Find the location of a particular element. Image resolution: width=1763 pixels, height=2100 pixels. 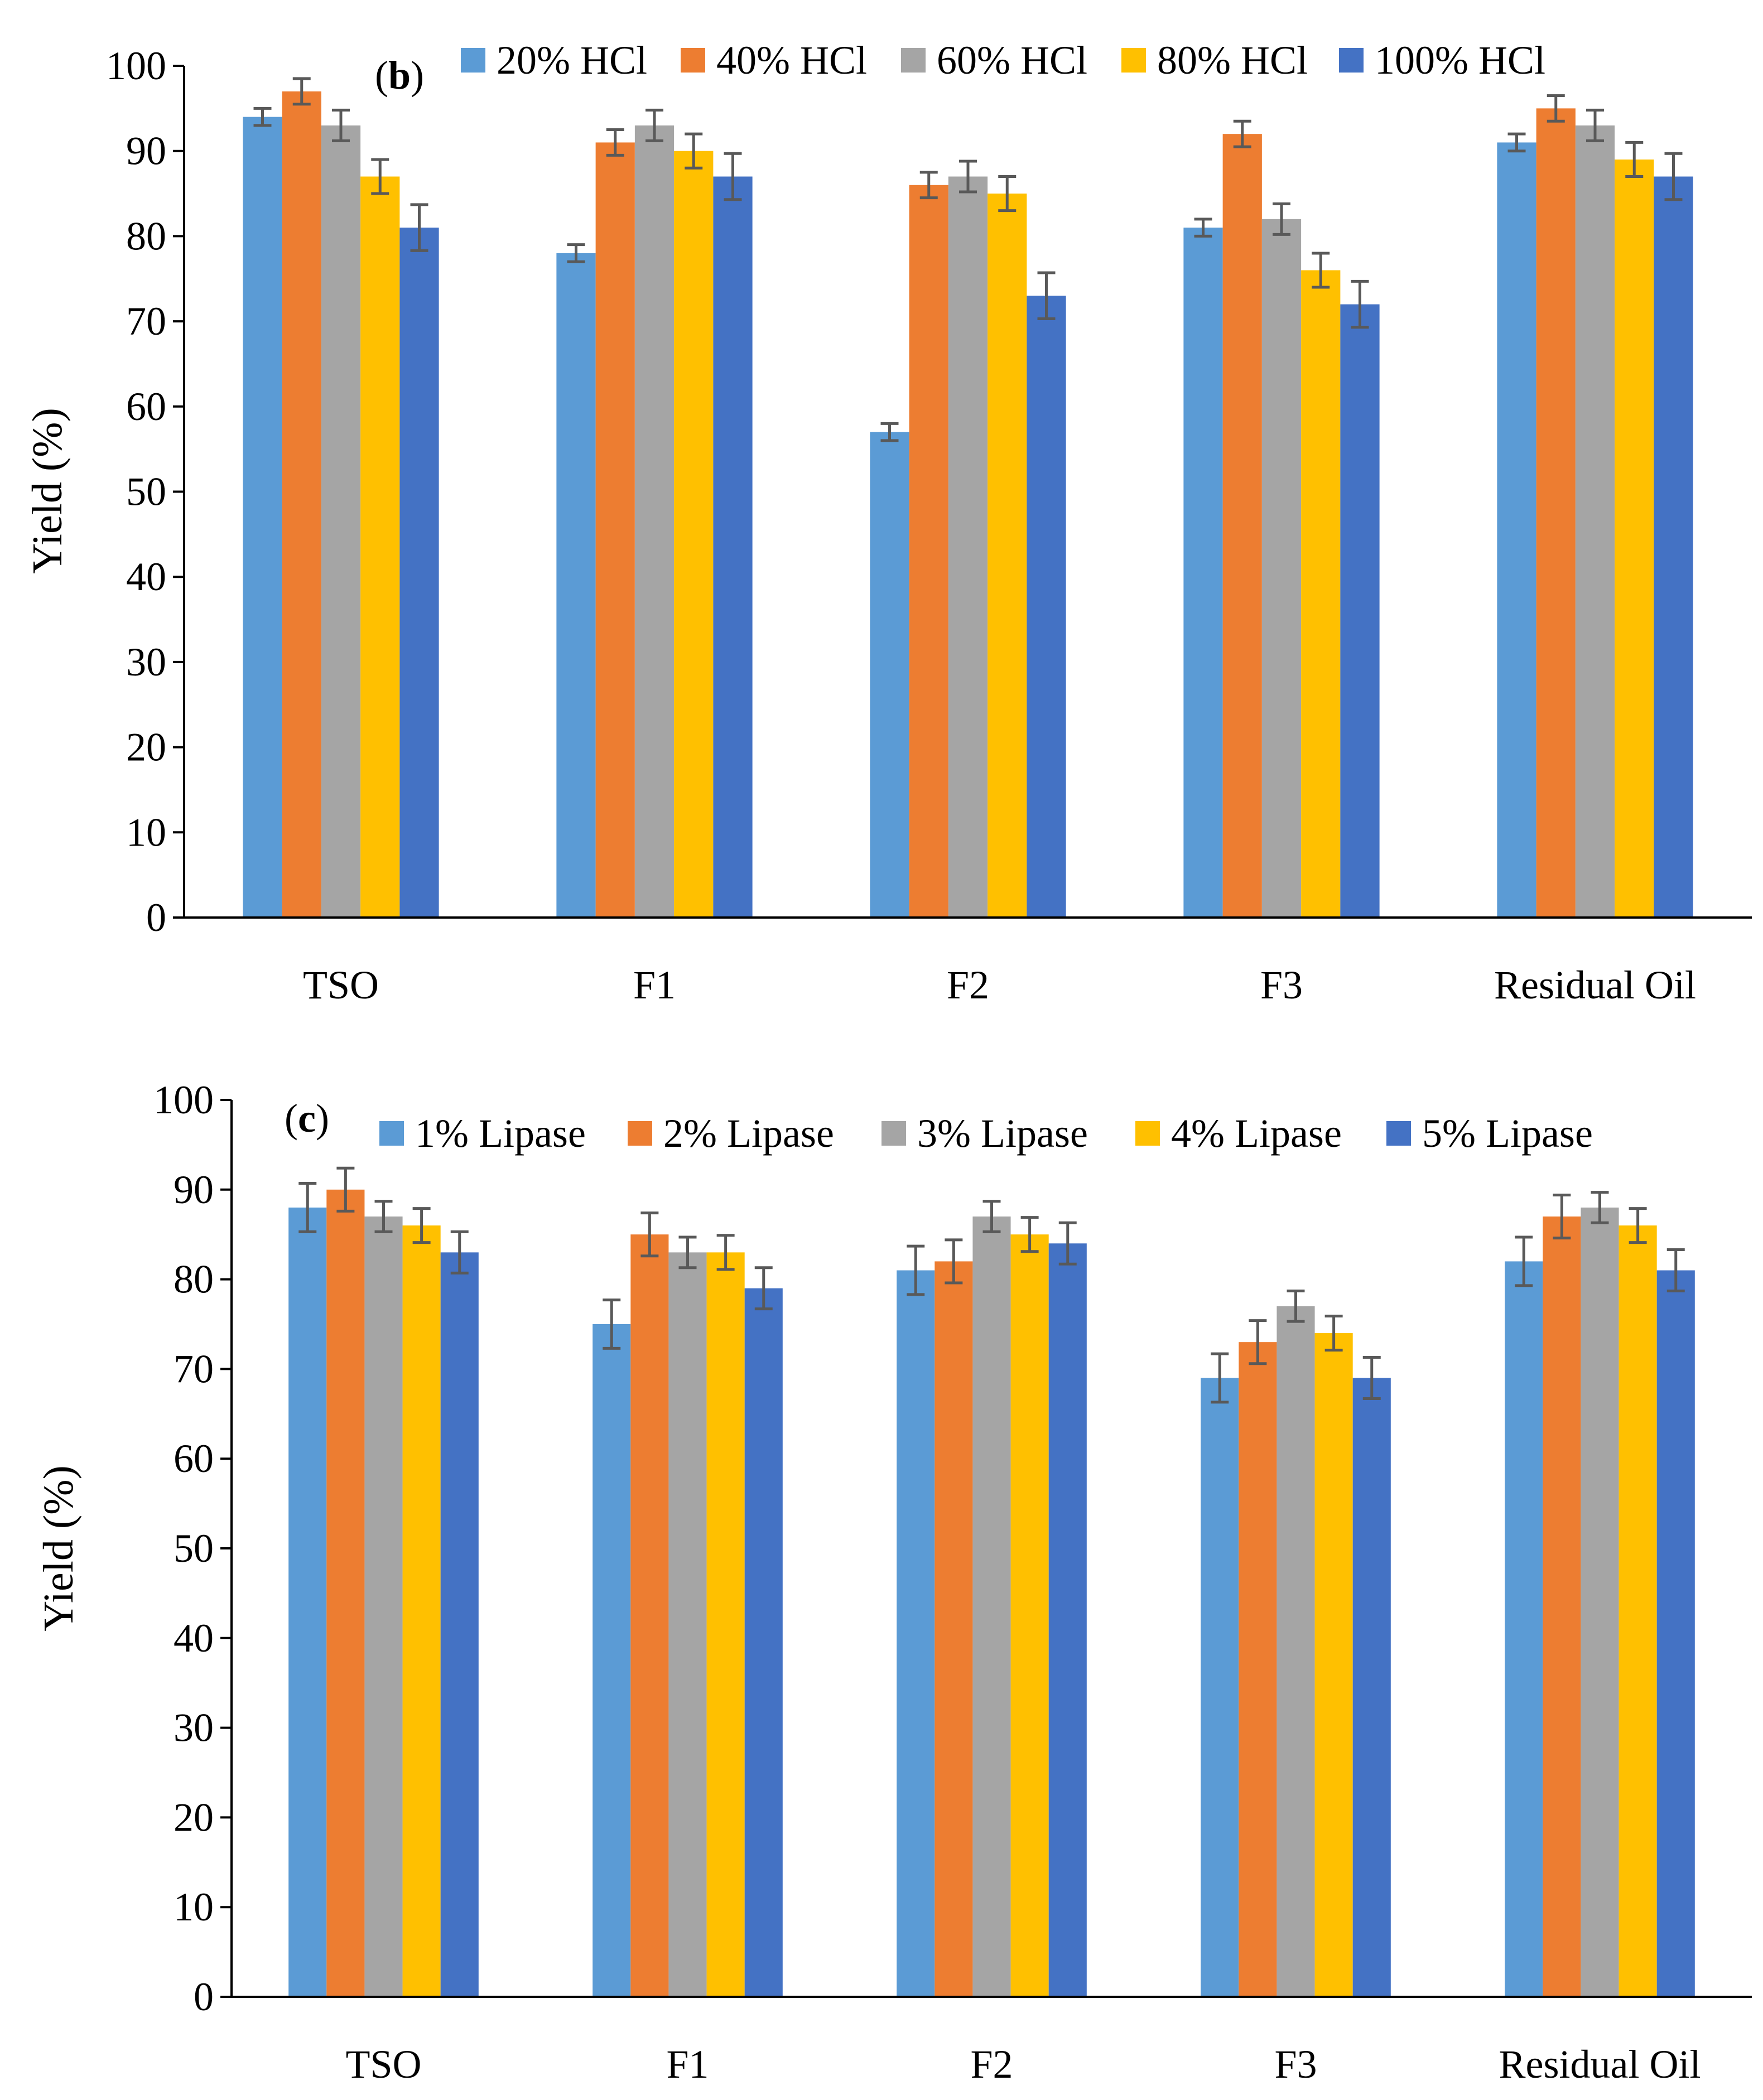

y-tick-label: 100 is located at coordinates (183, 1100).